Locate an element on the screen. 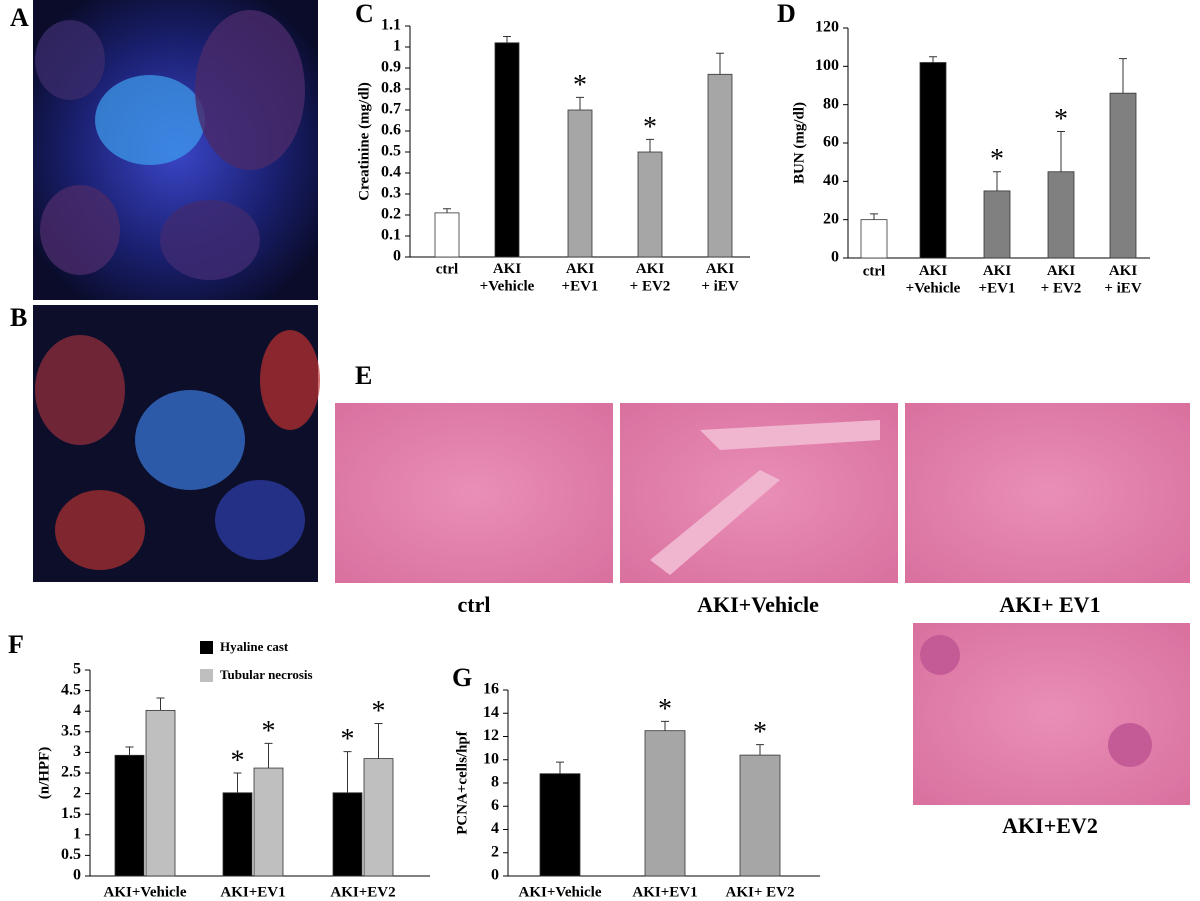  caption: AKI+EV2 is located at coordinates (1050, 825).